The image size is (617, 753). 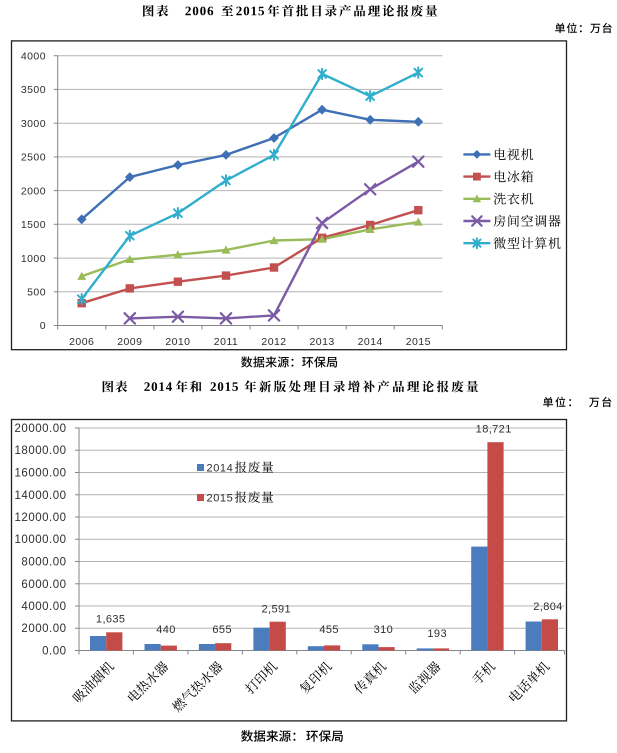 What do you see at coordinates (277, 609) in the screenshot?
I see `svg-text: 2,591` at bounding box center [277, 609].